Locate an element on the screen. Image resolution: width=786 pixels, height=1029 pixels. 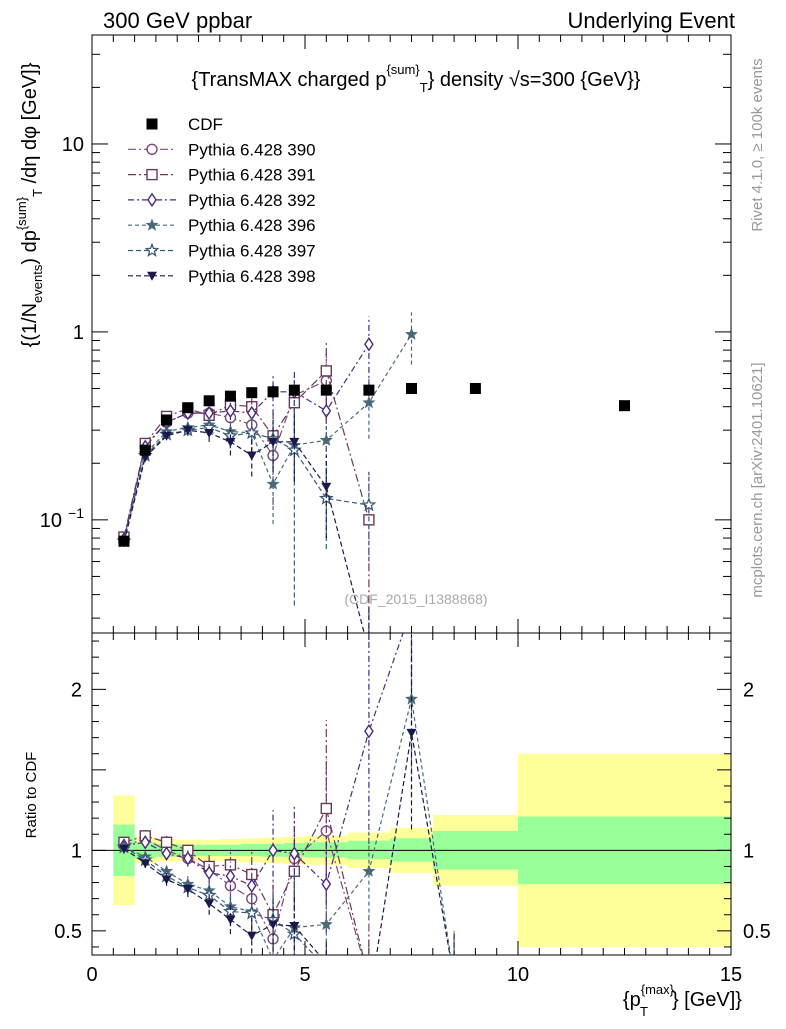
legend-label-pythia-6-428-392: Pythia 6.428 392 is located at coordinates (252, 200).